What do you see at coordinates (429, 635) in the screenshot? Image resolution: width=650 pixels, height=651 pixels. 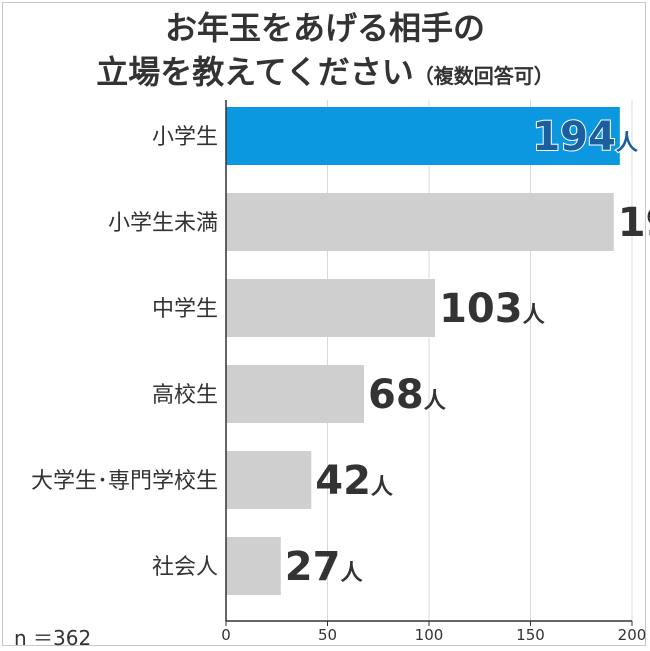 I see `x-tick-label: 100` at bounding box center [429, 635].